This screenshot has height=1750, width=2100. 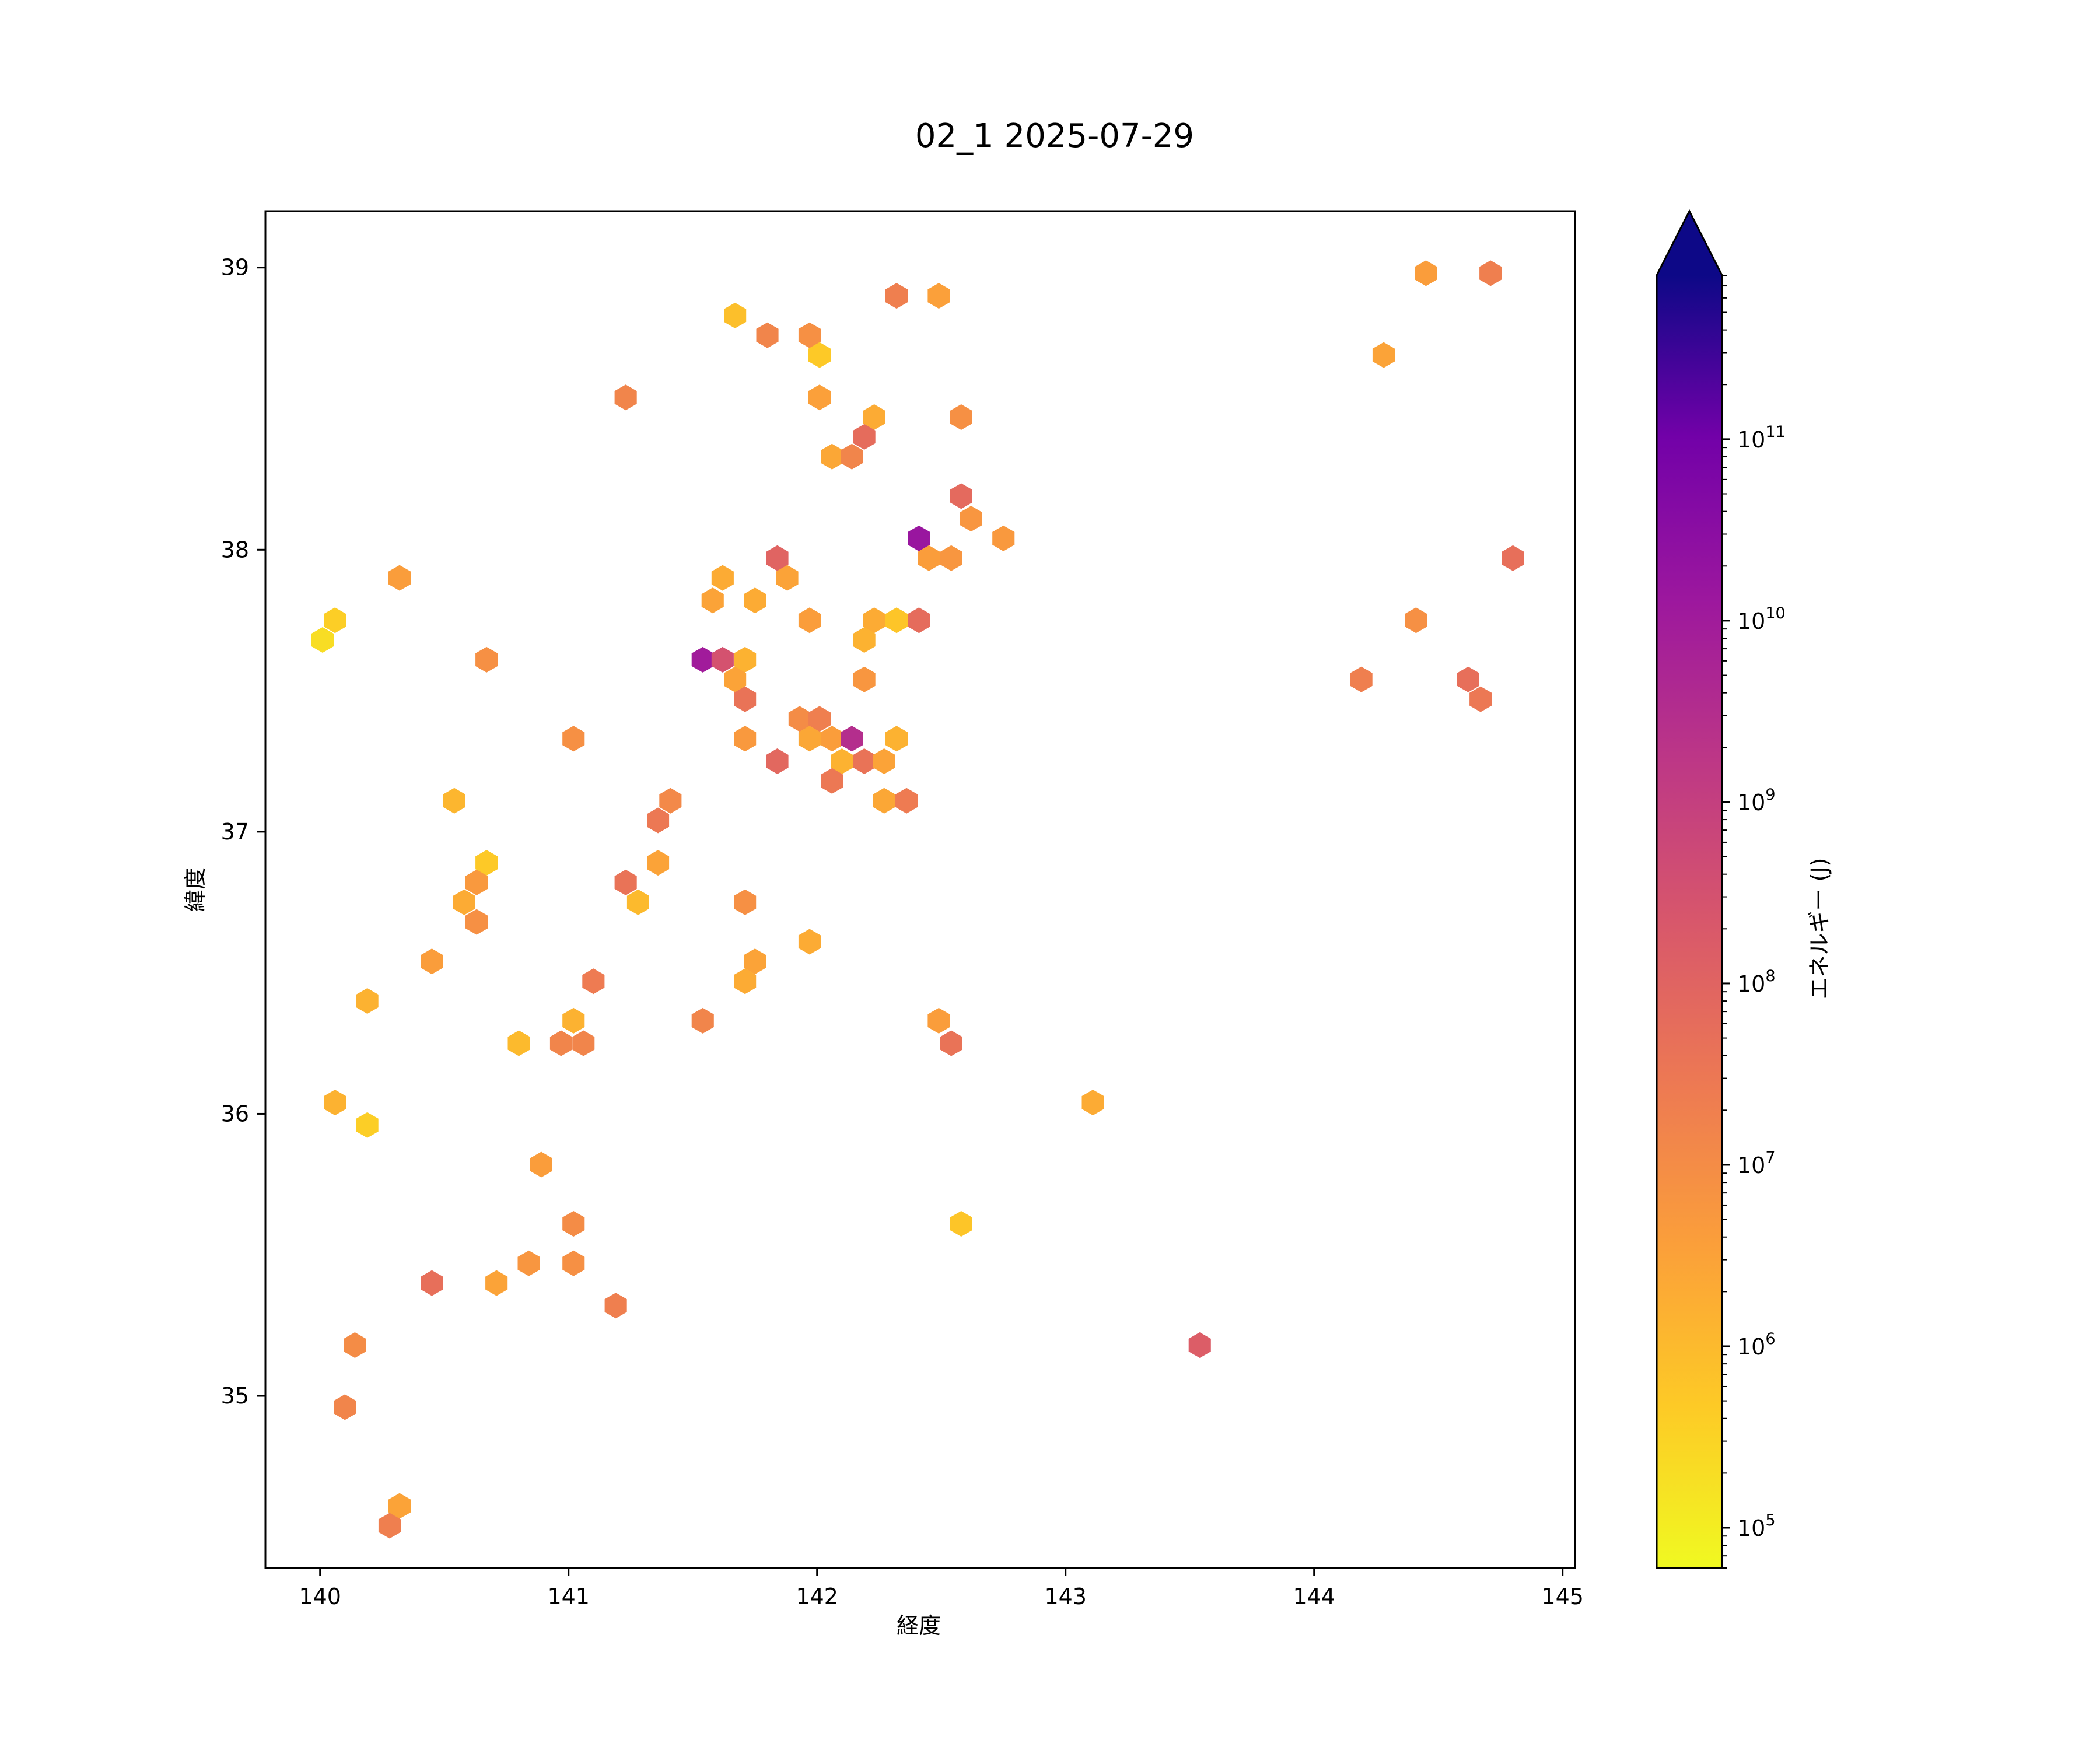 What do you see at coordinates (1065, 1596) in the screenshot?
I see `x-tick-label: 143` at bounding box center [1065, 1596].